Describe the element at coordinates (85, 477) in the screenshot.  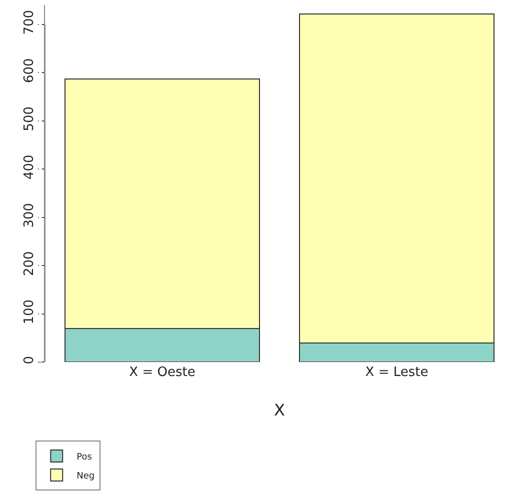
I see `legend-label: Neg` at that location.